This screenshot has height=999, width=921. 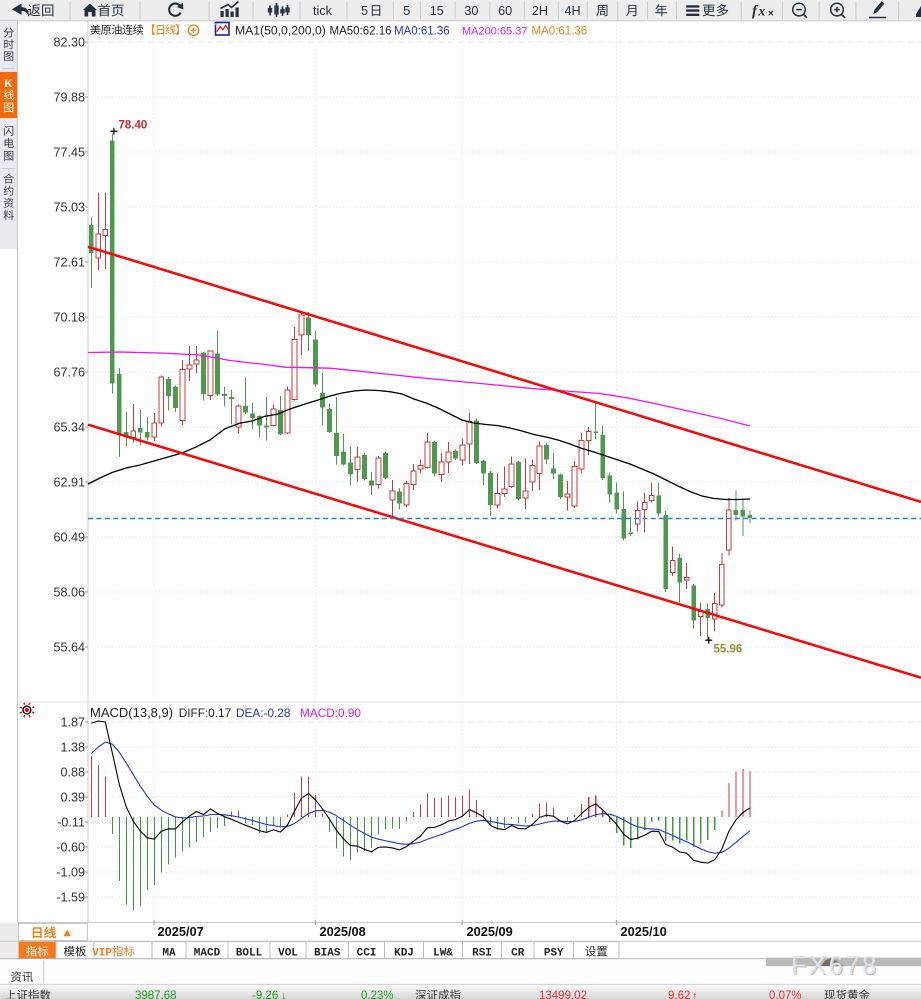 What do you see at coordinates (70, 897) in the screenshot?
I see `svg-text: -1.59` at bounding box center [70, 897].